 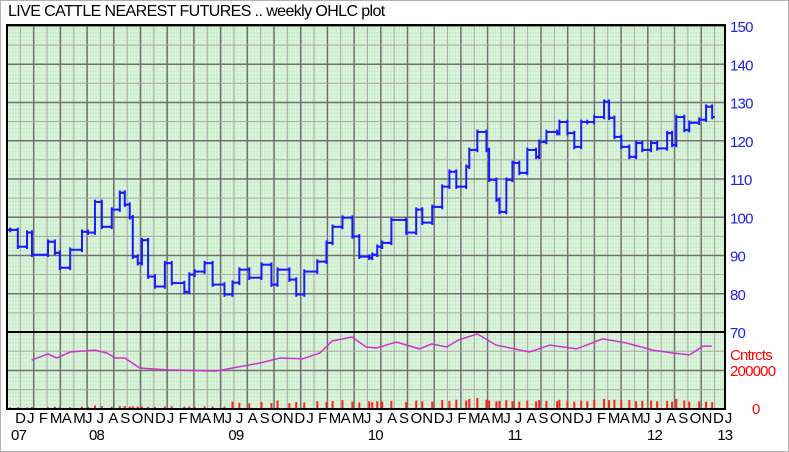 I want to click on year-tick-label: 07, so click(x=19, y=435).